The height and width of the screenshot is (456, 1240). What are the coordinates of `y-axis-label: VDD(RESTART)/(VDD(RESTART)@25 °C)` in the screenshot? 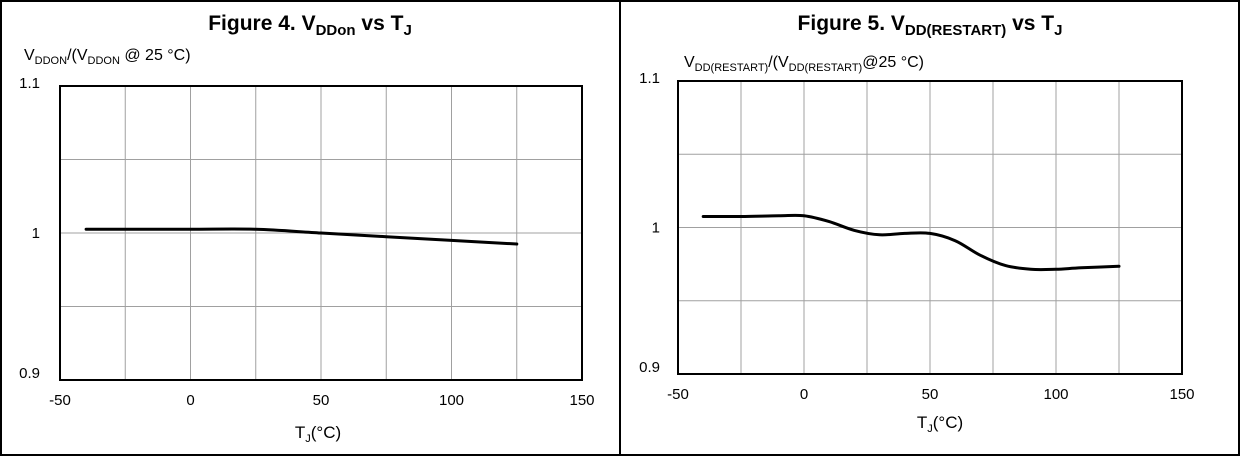 It's located at (804, 64).